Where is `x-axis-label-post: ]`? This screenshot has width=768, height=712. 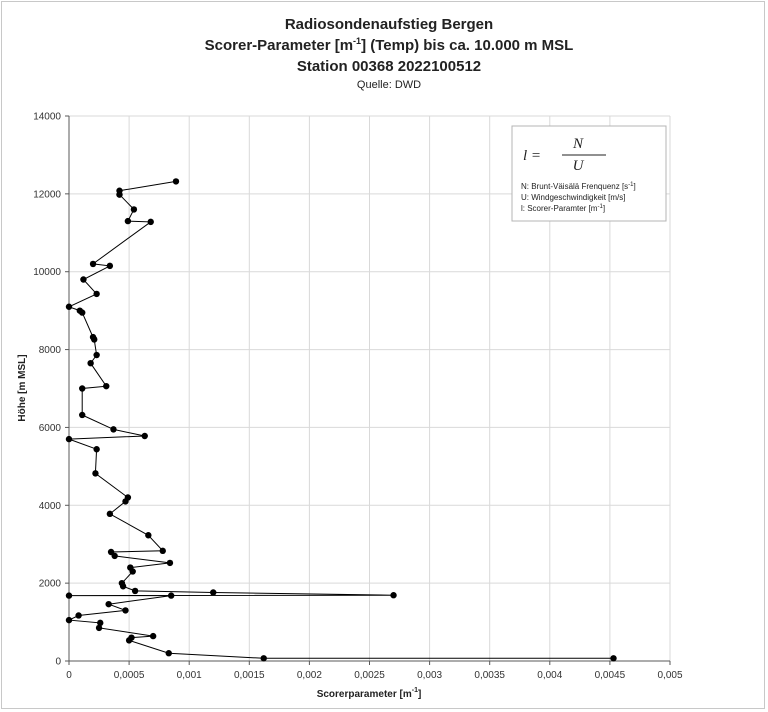 x-axis-label-post: ] is located at coordinates (419, 694).